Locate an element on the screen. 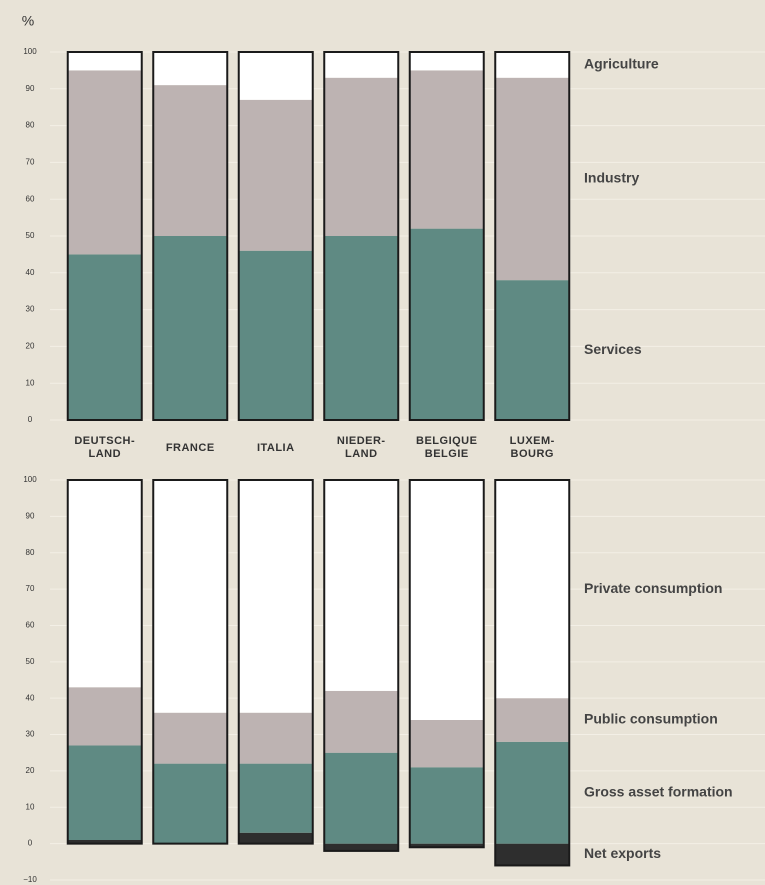 The width and height of the screenshot is (765, 885). y-tick-label: −10 is located at coordinates (30, 879).